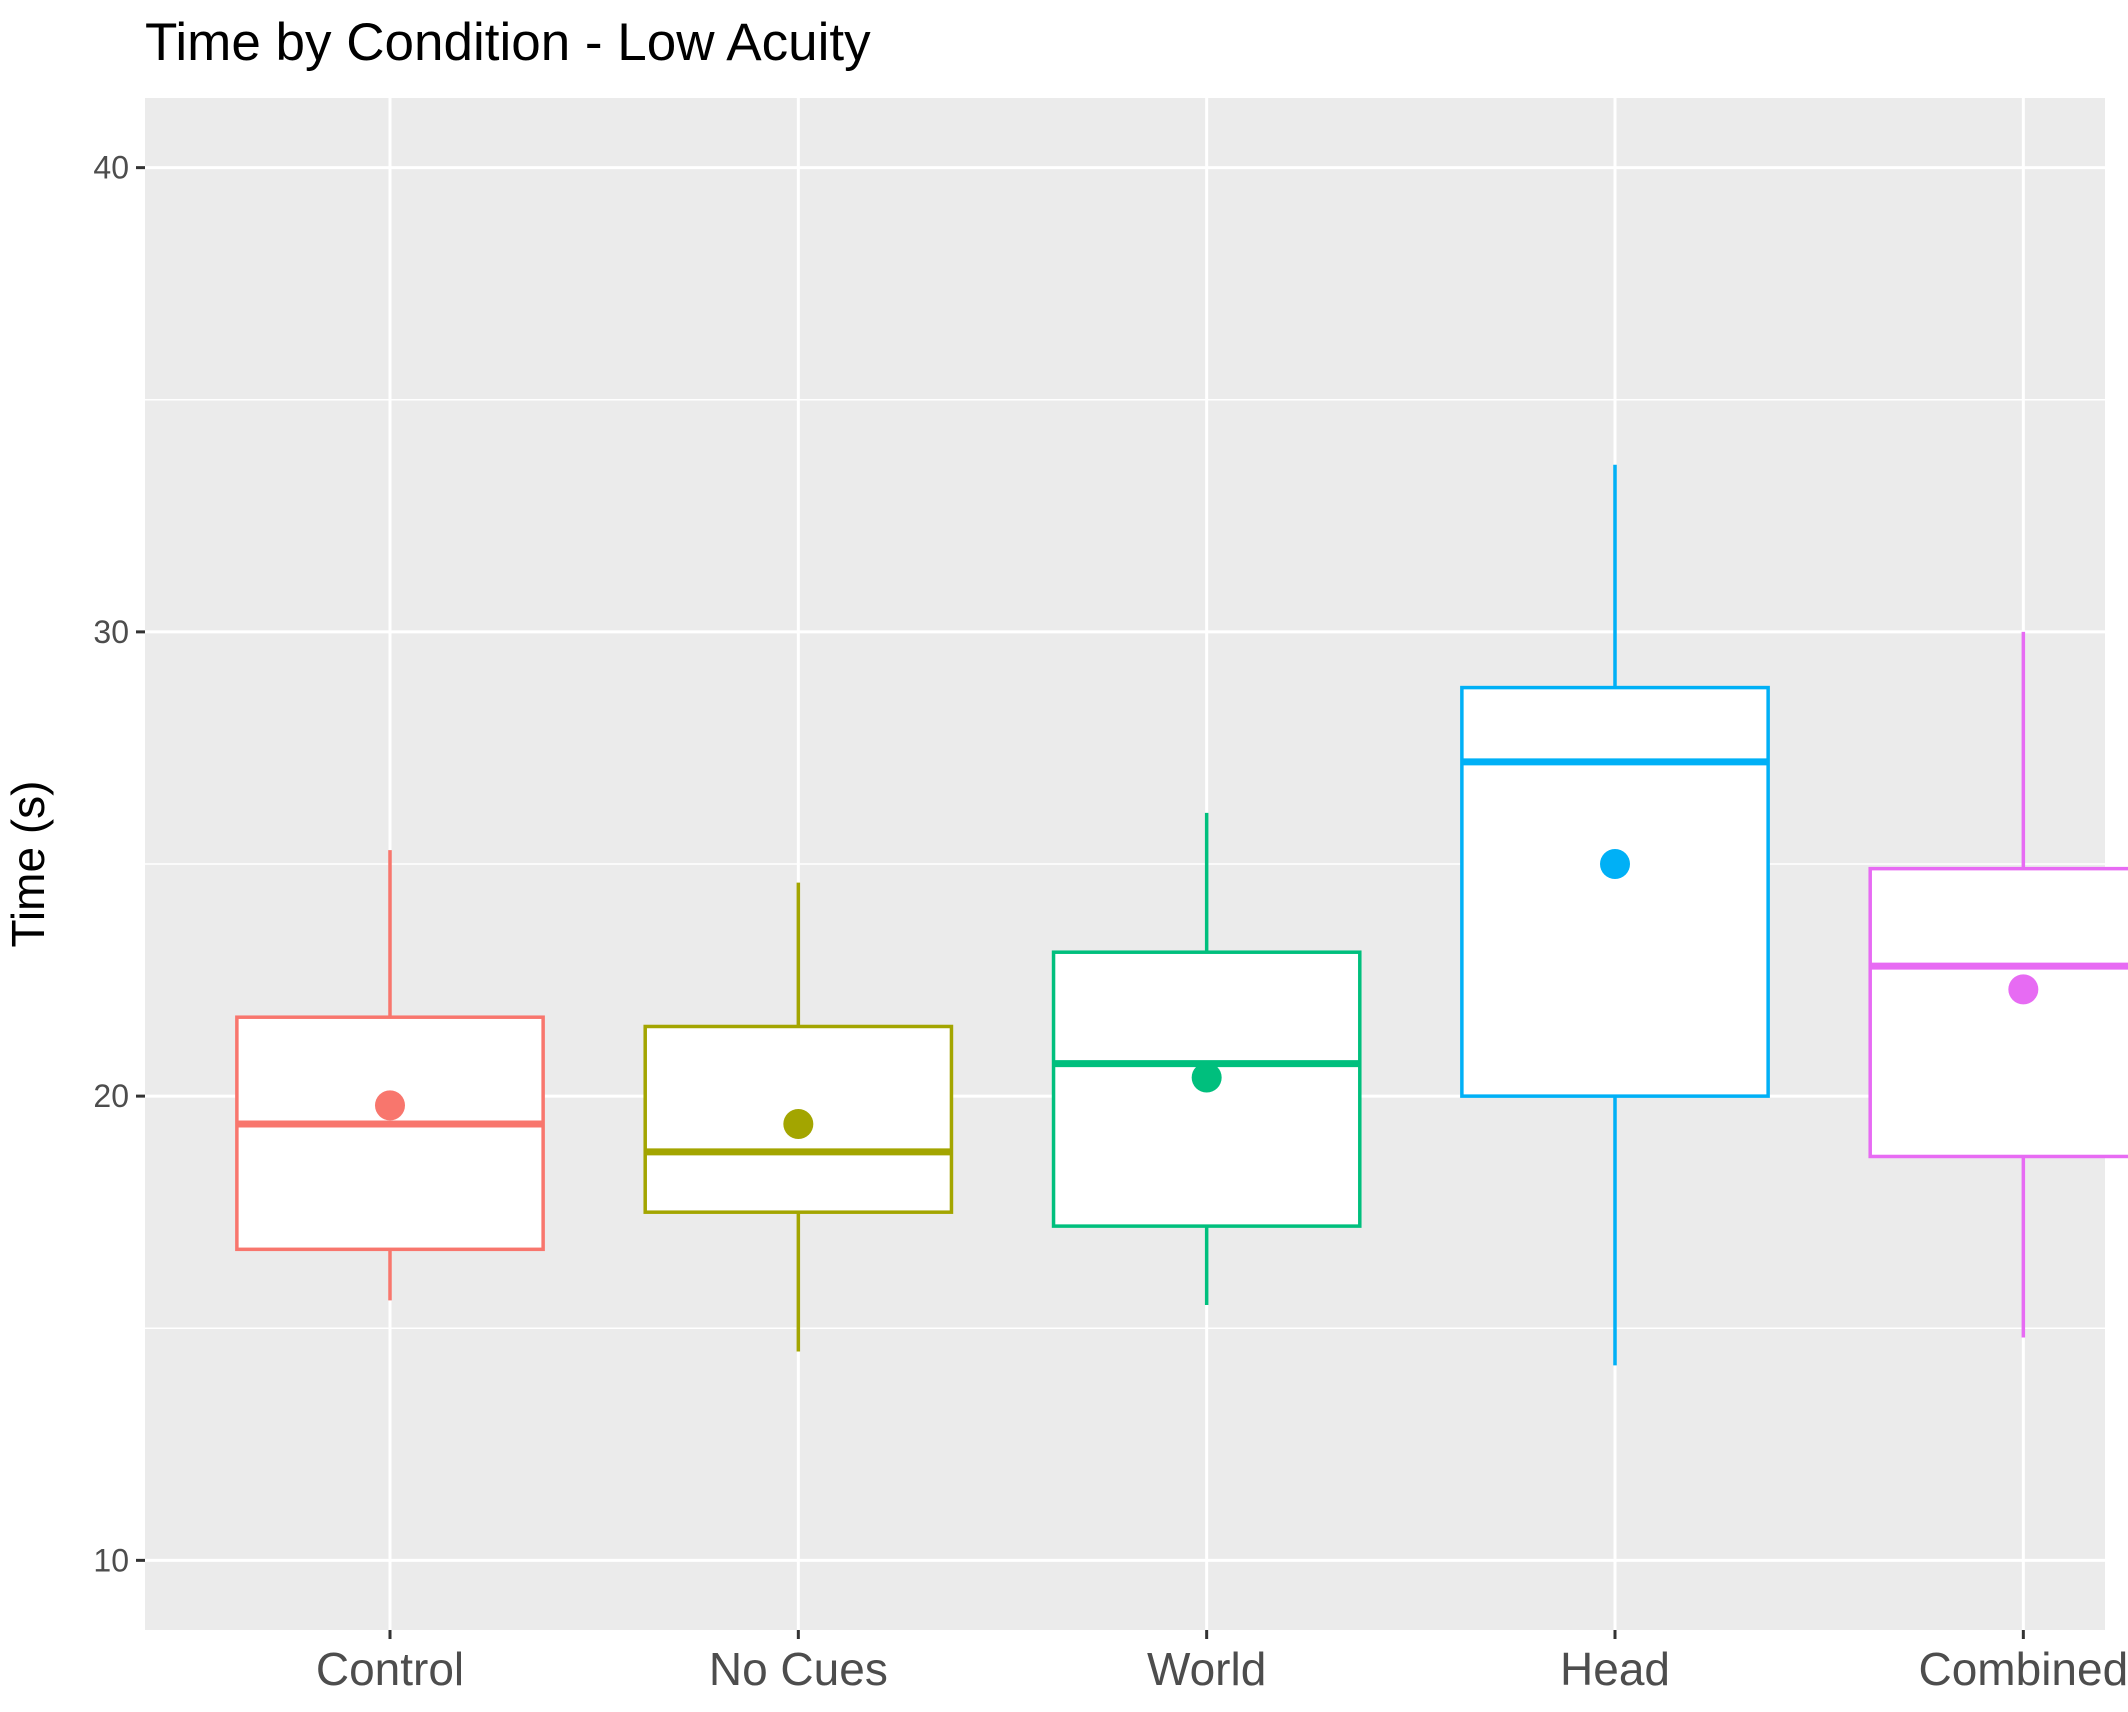 This screenshot has width=2128, height=1712. Describe the element at coordinates (1615, 1669) in the screenshot. I see `x-tick-label: Head` at that location.